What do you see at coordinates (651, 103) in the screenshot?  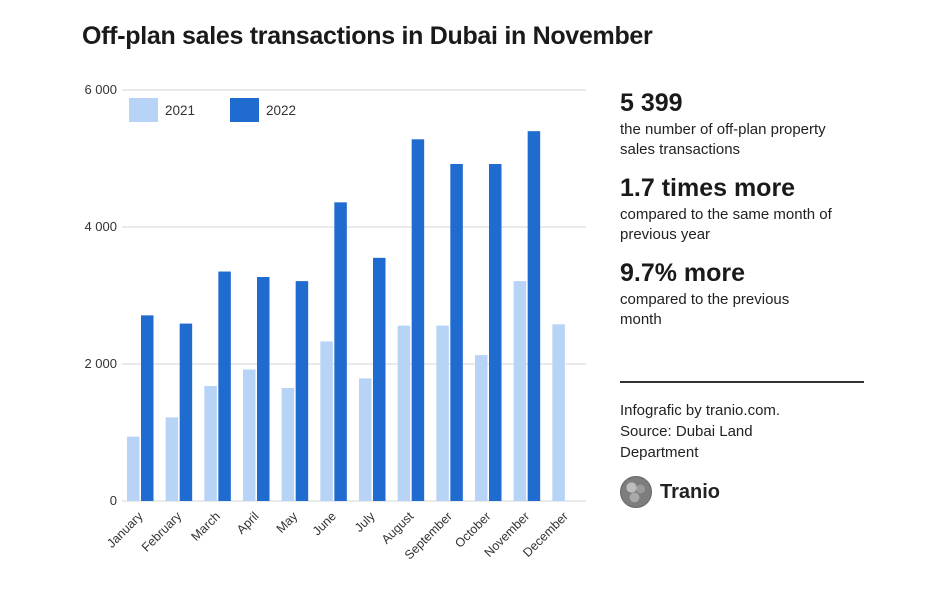 I see `stat-value: 5 399` at bounding box center [651, 103].